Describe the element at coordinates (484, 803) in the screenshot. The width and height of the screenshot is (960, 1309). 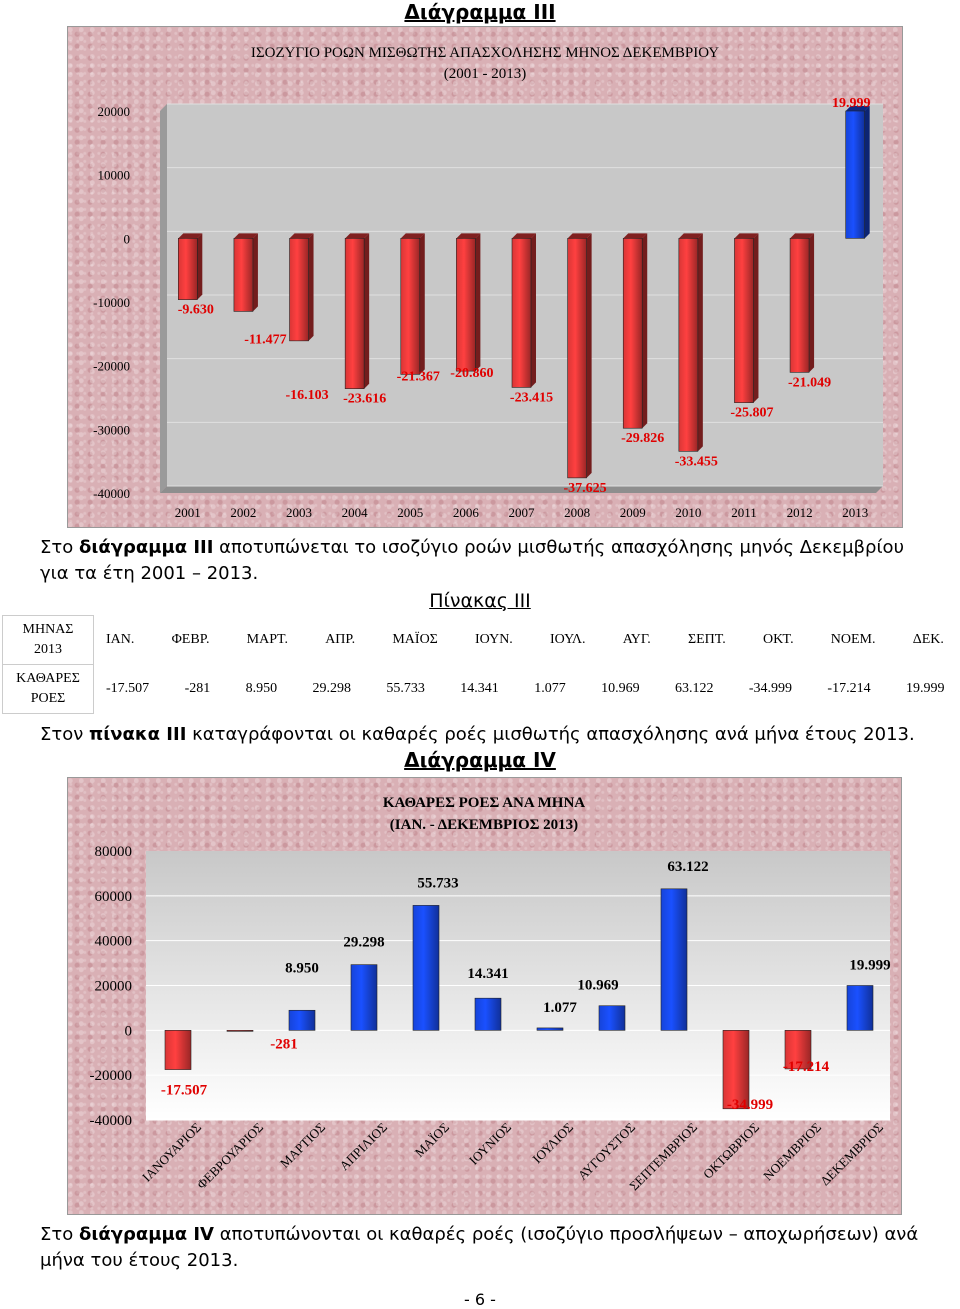
I see `chart-iv-title: ΚΑΘΑΡΕΣ ΡΟΕΣ ΑΝΑ ΜΗΝΑ` at that location.